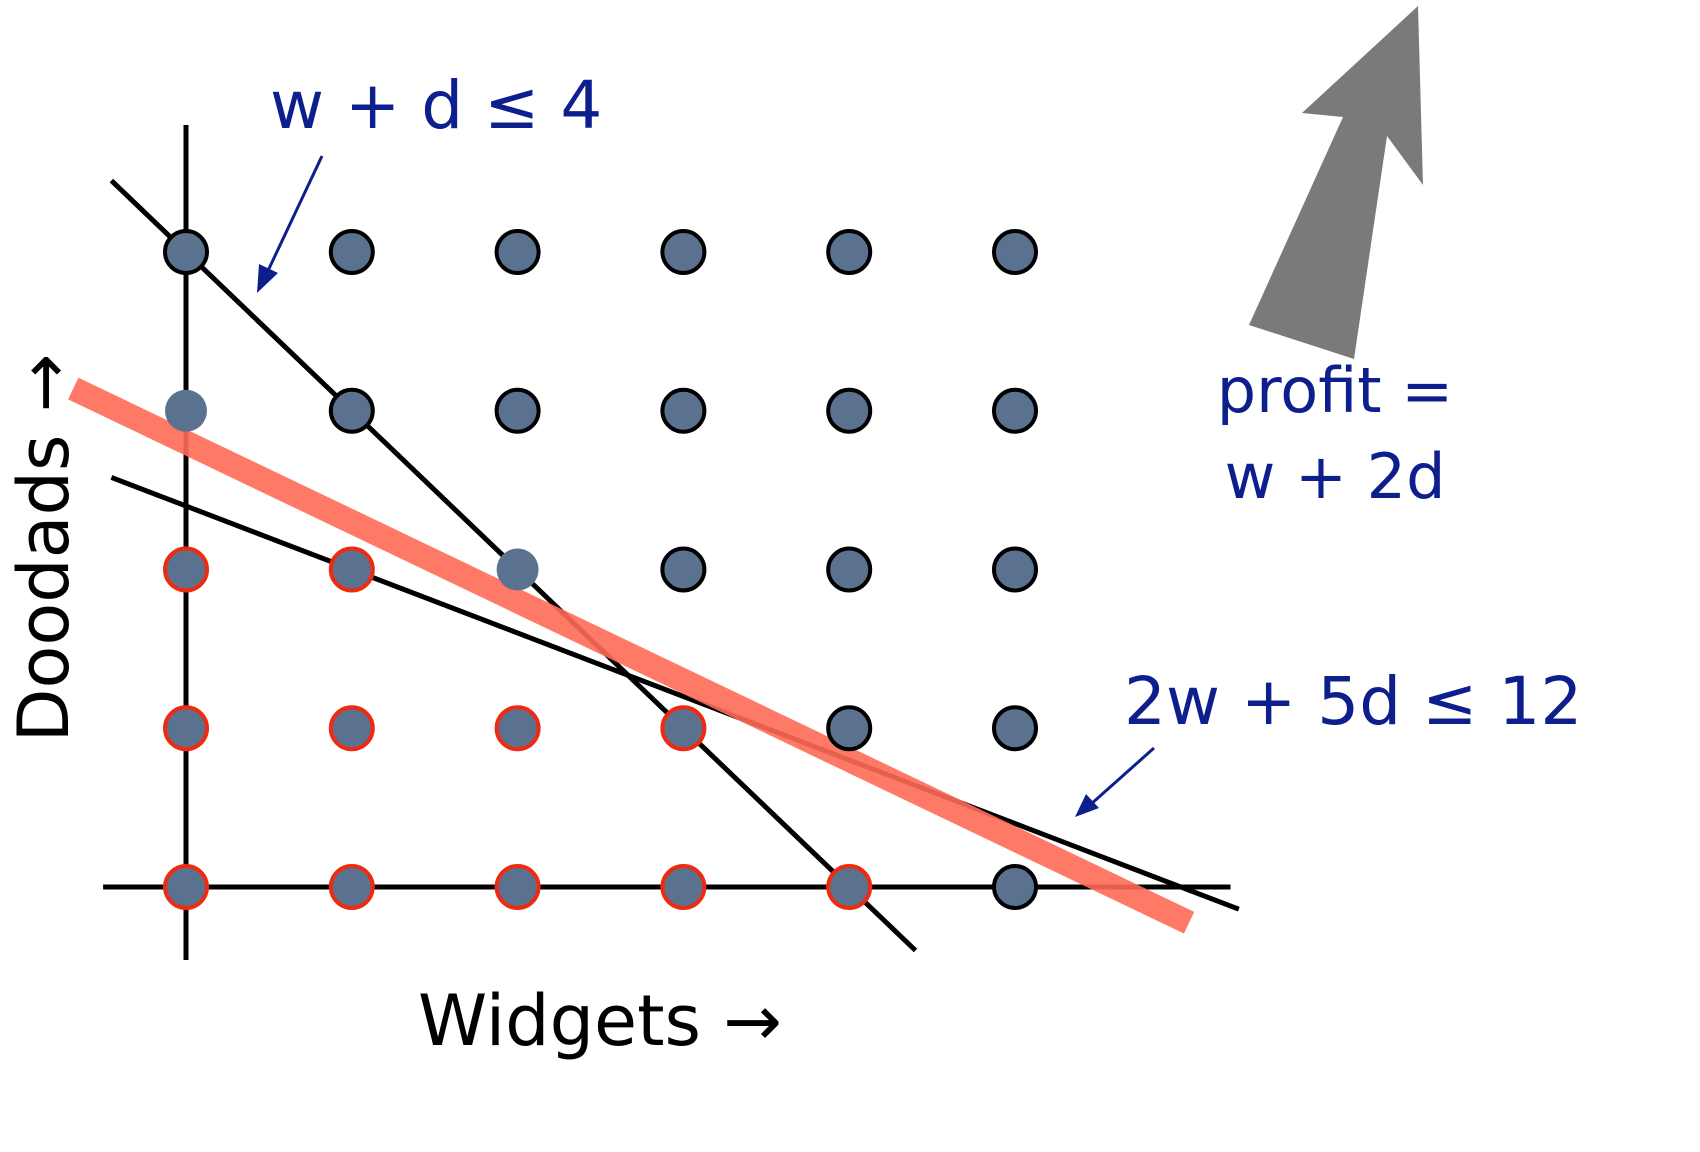 The height and width of the screenshot is (1152, 1700). What do you see at coordinates (1353, 701) in the screenshot?
I see `constraint2-label: 2w + 5d ≤ 12` at bounding box center [1353, 701].